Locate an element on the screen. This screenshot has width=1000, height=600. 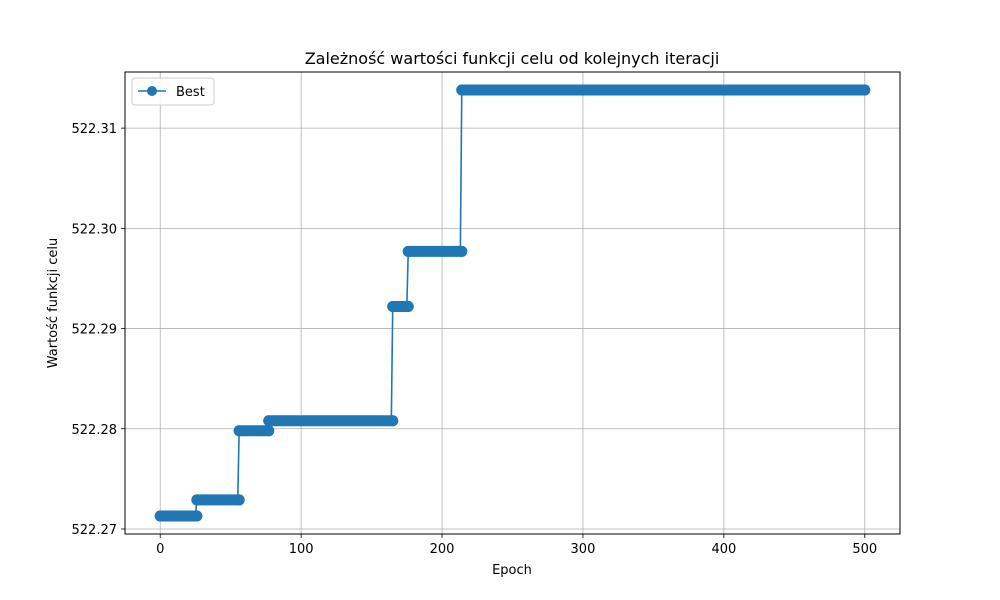
y-tick-label: 522.31 is located at coordinates (95, 129).